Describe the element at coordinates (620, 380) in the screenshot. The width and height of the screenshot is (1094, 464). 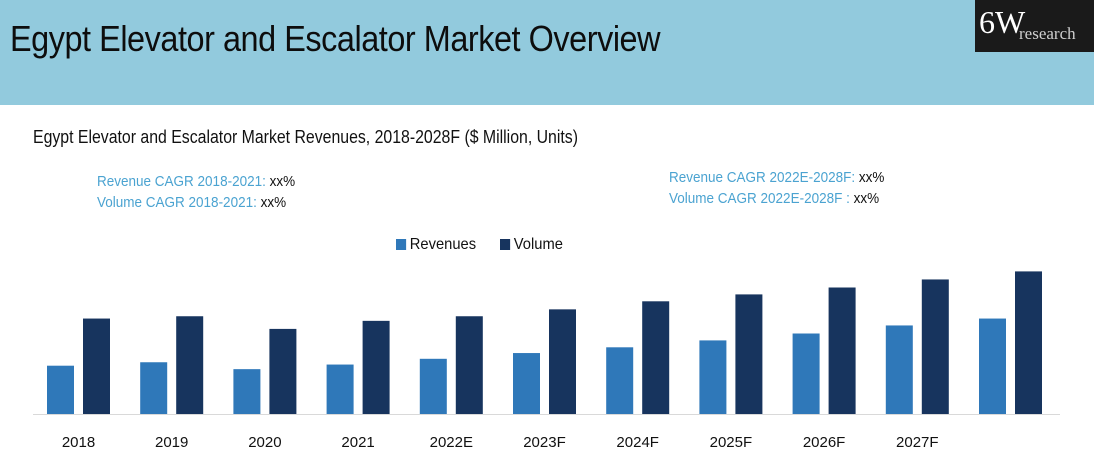
I see `bar-revenues-2024F` at that location.